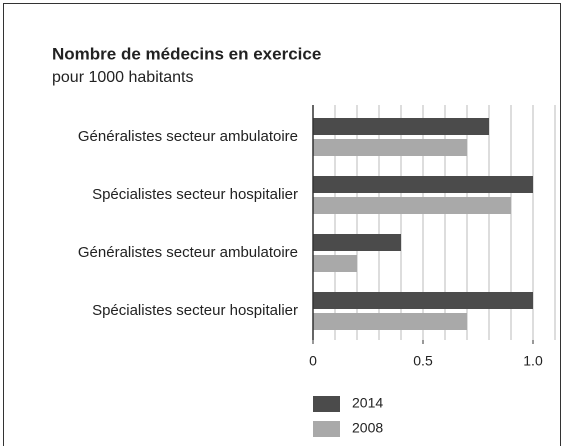 Image resolution: width=564 pixels, height=446 pixels. I want to click on legend-label: 2014, so click(367, 403).